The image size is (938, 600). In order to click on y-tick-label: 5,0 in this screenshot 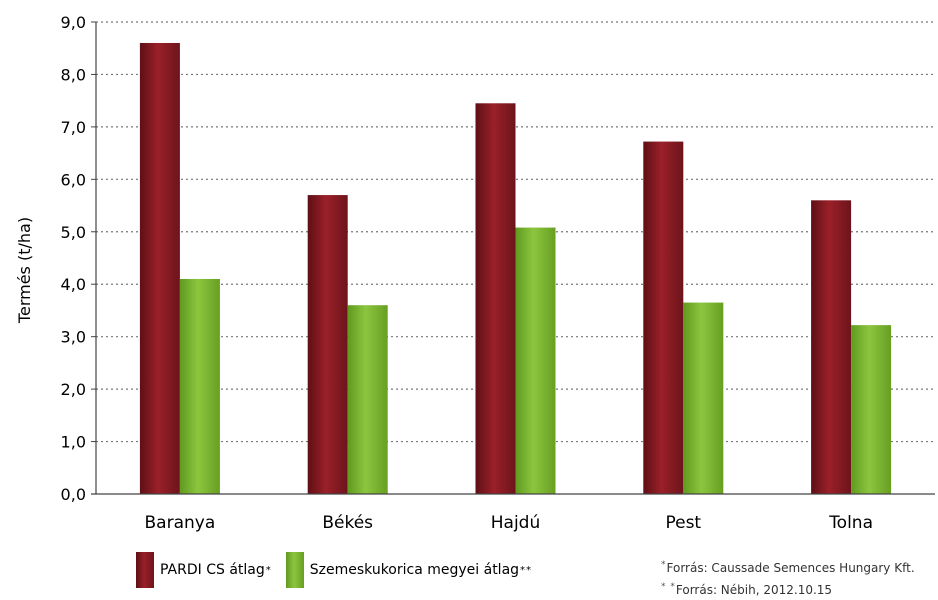, I will do `click(73, 232)`.